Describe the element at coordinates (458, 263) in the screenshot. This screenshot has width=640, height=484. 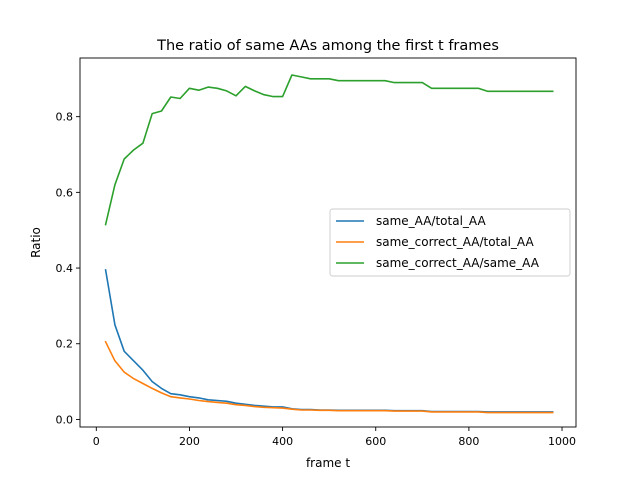
I see `legend-label: same_correct_AA/same_AA` at that location.